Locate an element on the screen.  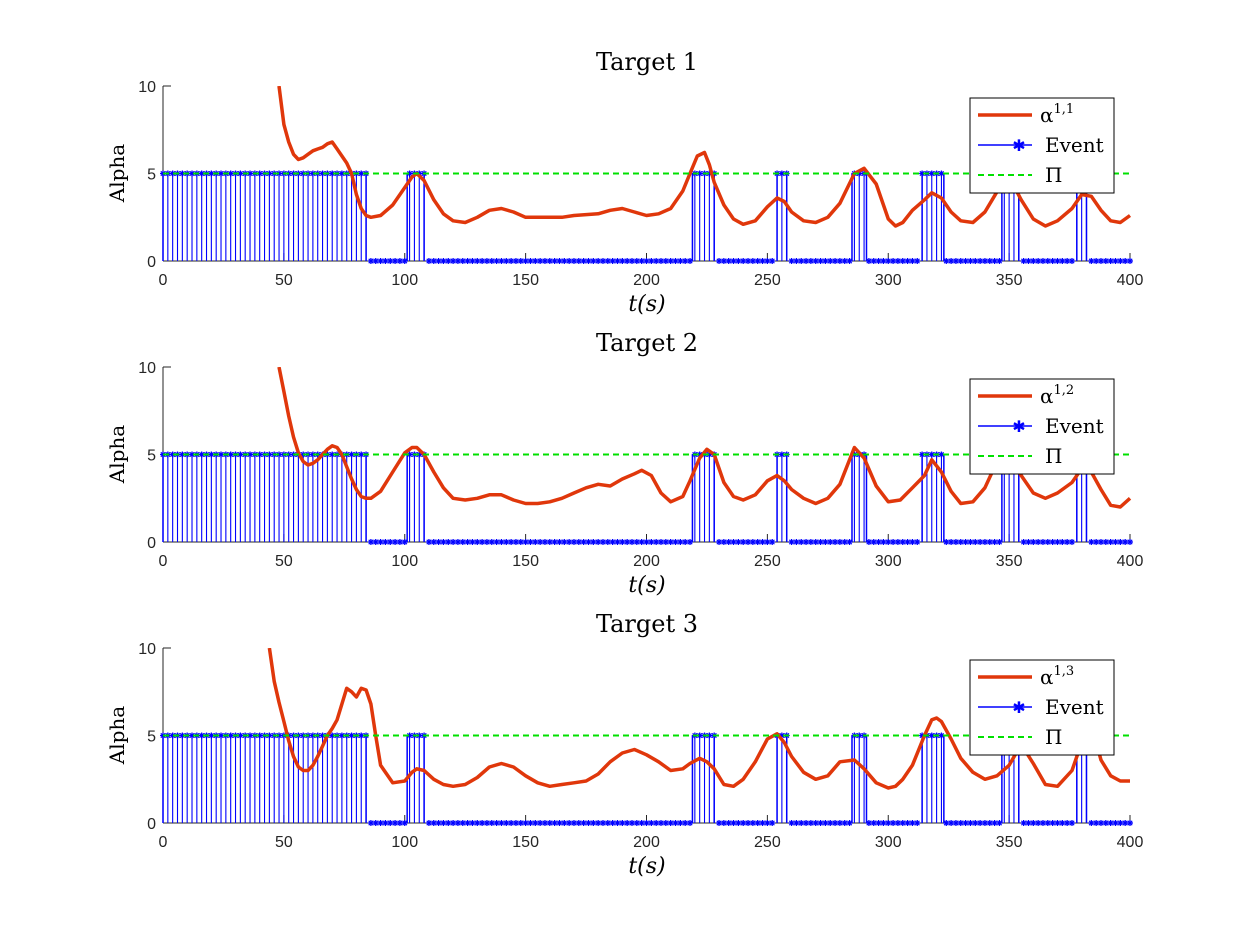
x-tick-label: 50 is located at coordinates (284, 280).